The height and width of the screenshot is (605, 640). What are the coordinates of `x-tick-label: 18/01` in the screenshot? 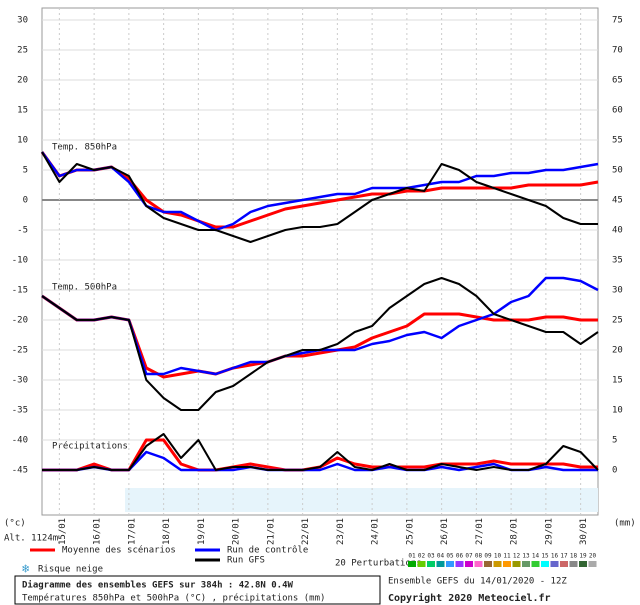 It's located at (167, 531).